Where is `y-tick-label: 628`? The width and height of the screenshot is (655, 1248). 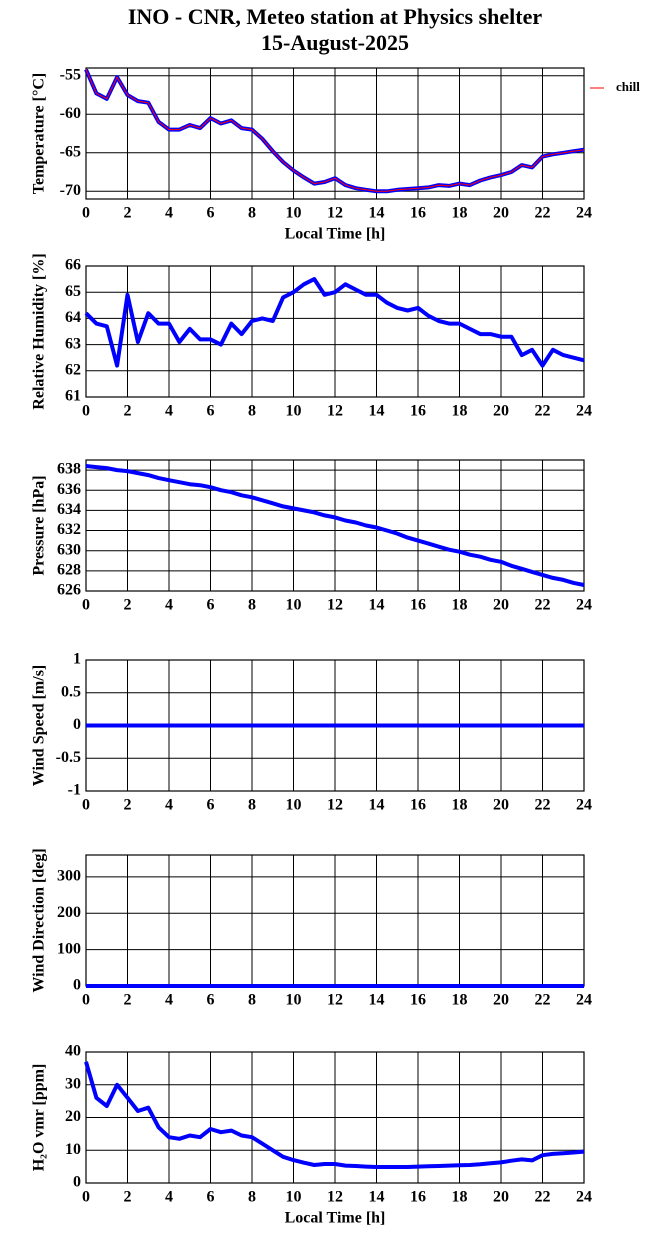 y-tick-label: 628 is located at coordinates (69, 570).